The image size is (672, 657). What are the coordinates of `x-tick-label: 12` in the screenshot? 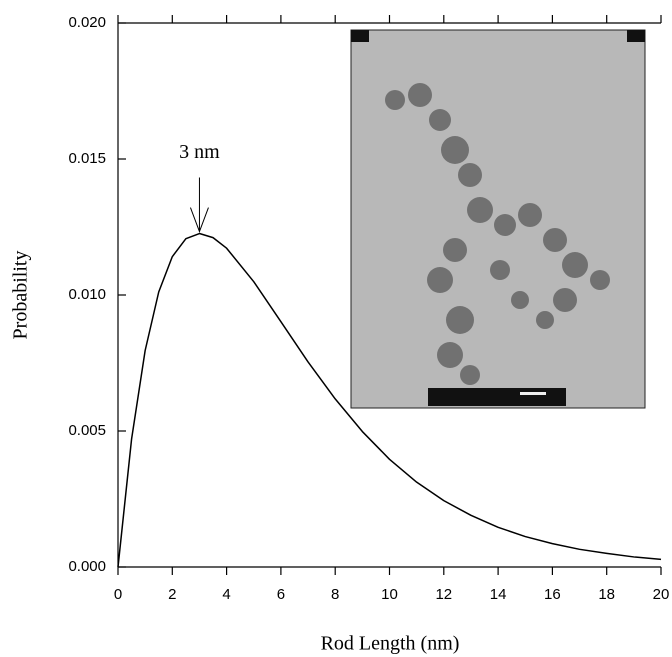 It's located at (443, 594).